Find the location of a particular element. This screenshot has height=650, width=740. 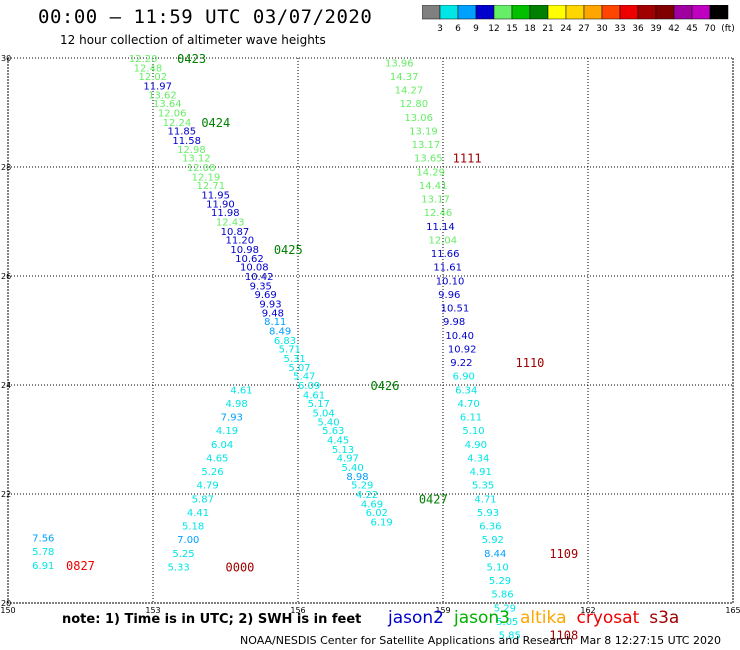

x-tick-label: 159 is located at coordinates (442, 610).